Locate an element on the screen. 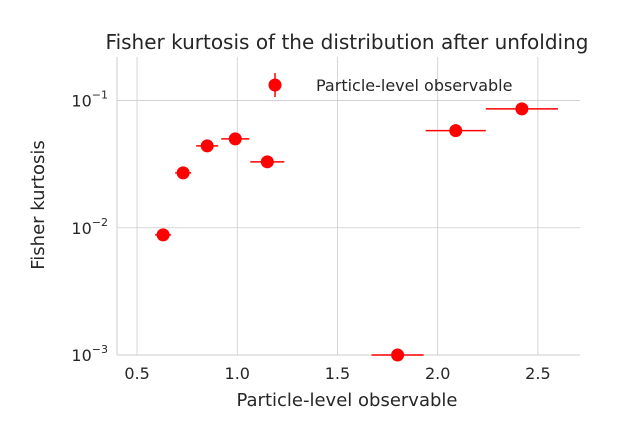 The width and height of the screenshot is (640, 440). legend-marker-point is located at coordinates (275, 85).